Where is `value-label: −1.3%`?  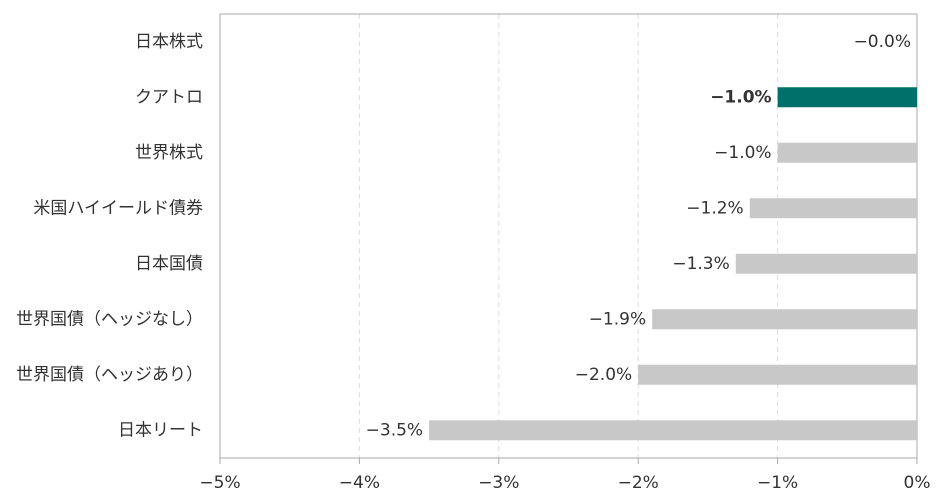 value-label: −1.3% is located at coordinates (700, 264).